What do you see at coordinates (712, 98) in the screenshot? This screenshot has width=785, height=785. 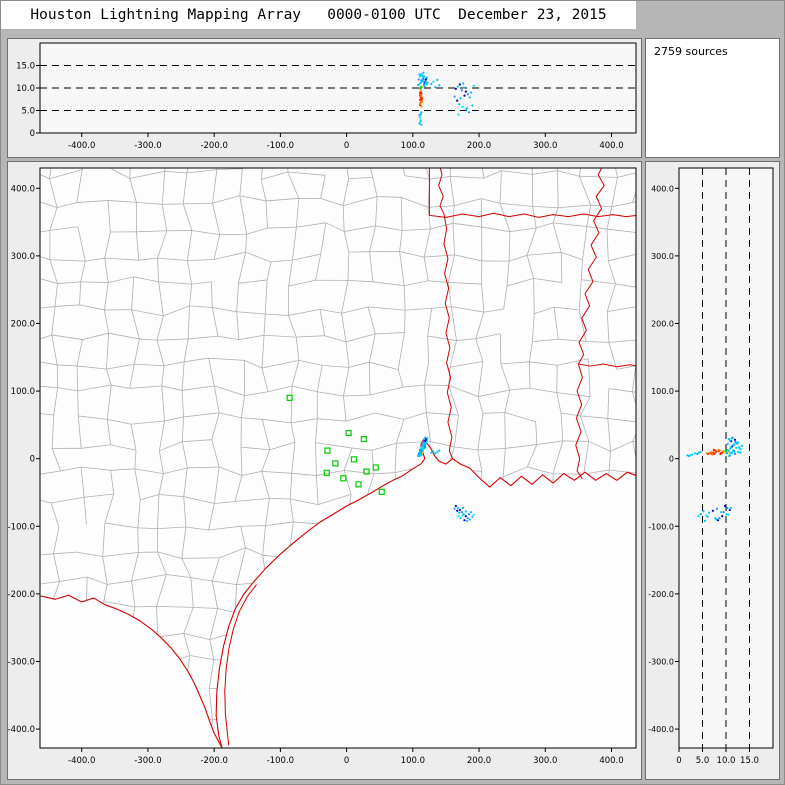 I see `sources-count-panel: 2759 sources` at bounding box center [712, 98].